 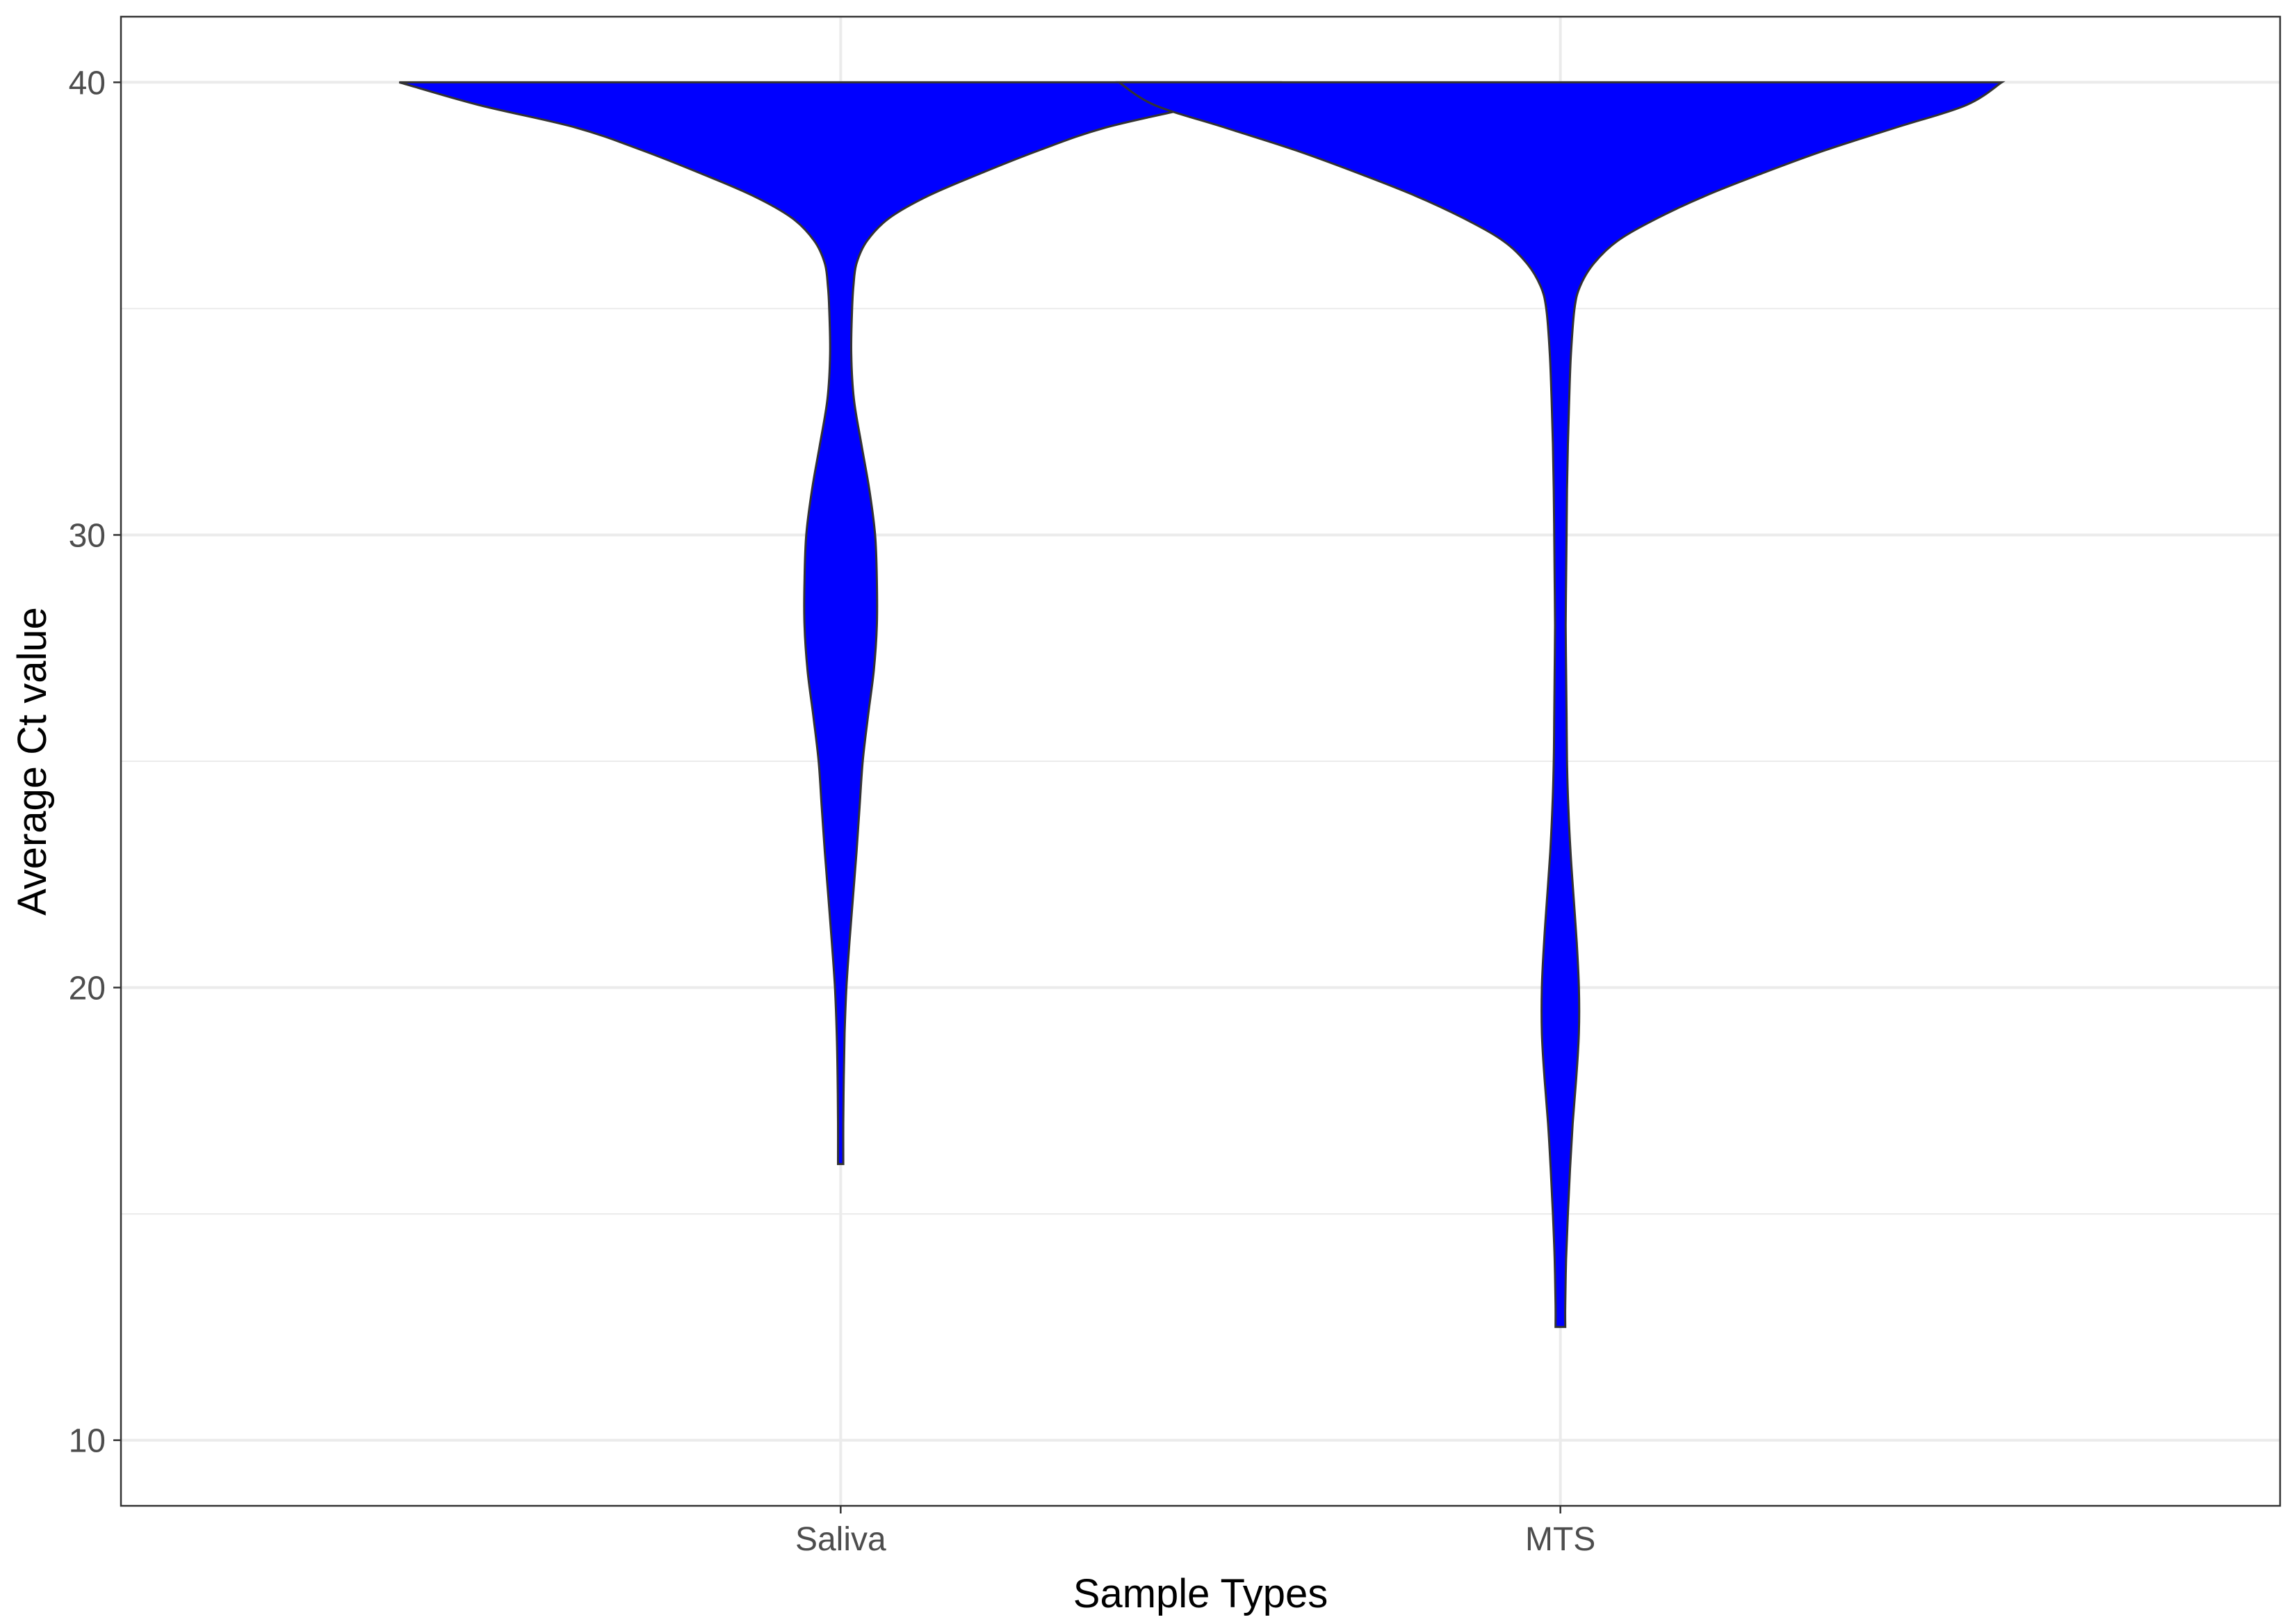 What do you see at coordinates (841, 1539) in the screenshot?
I see `x-tick-label: Saliva` at bounding box center [841, 1539].